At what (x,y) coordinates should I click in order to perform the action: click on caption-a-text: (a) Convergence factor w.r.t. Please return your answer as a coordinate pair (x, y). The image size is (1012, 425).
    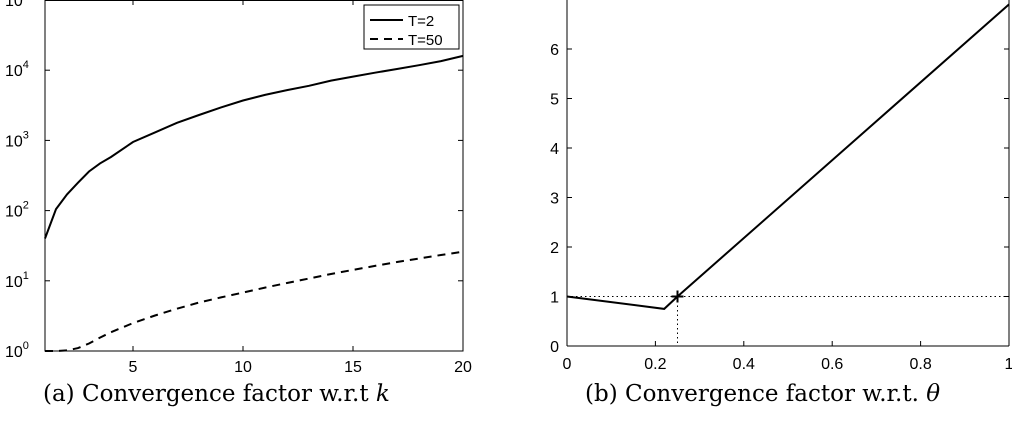
    Looking at the image, I should click on (209, 394).